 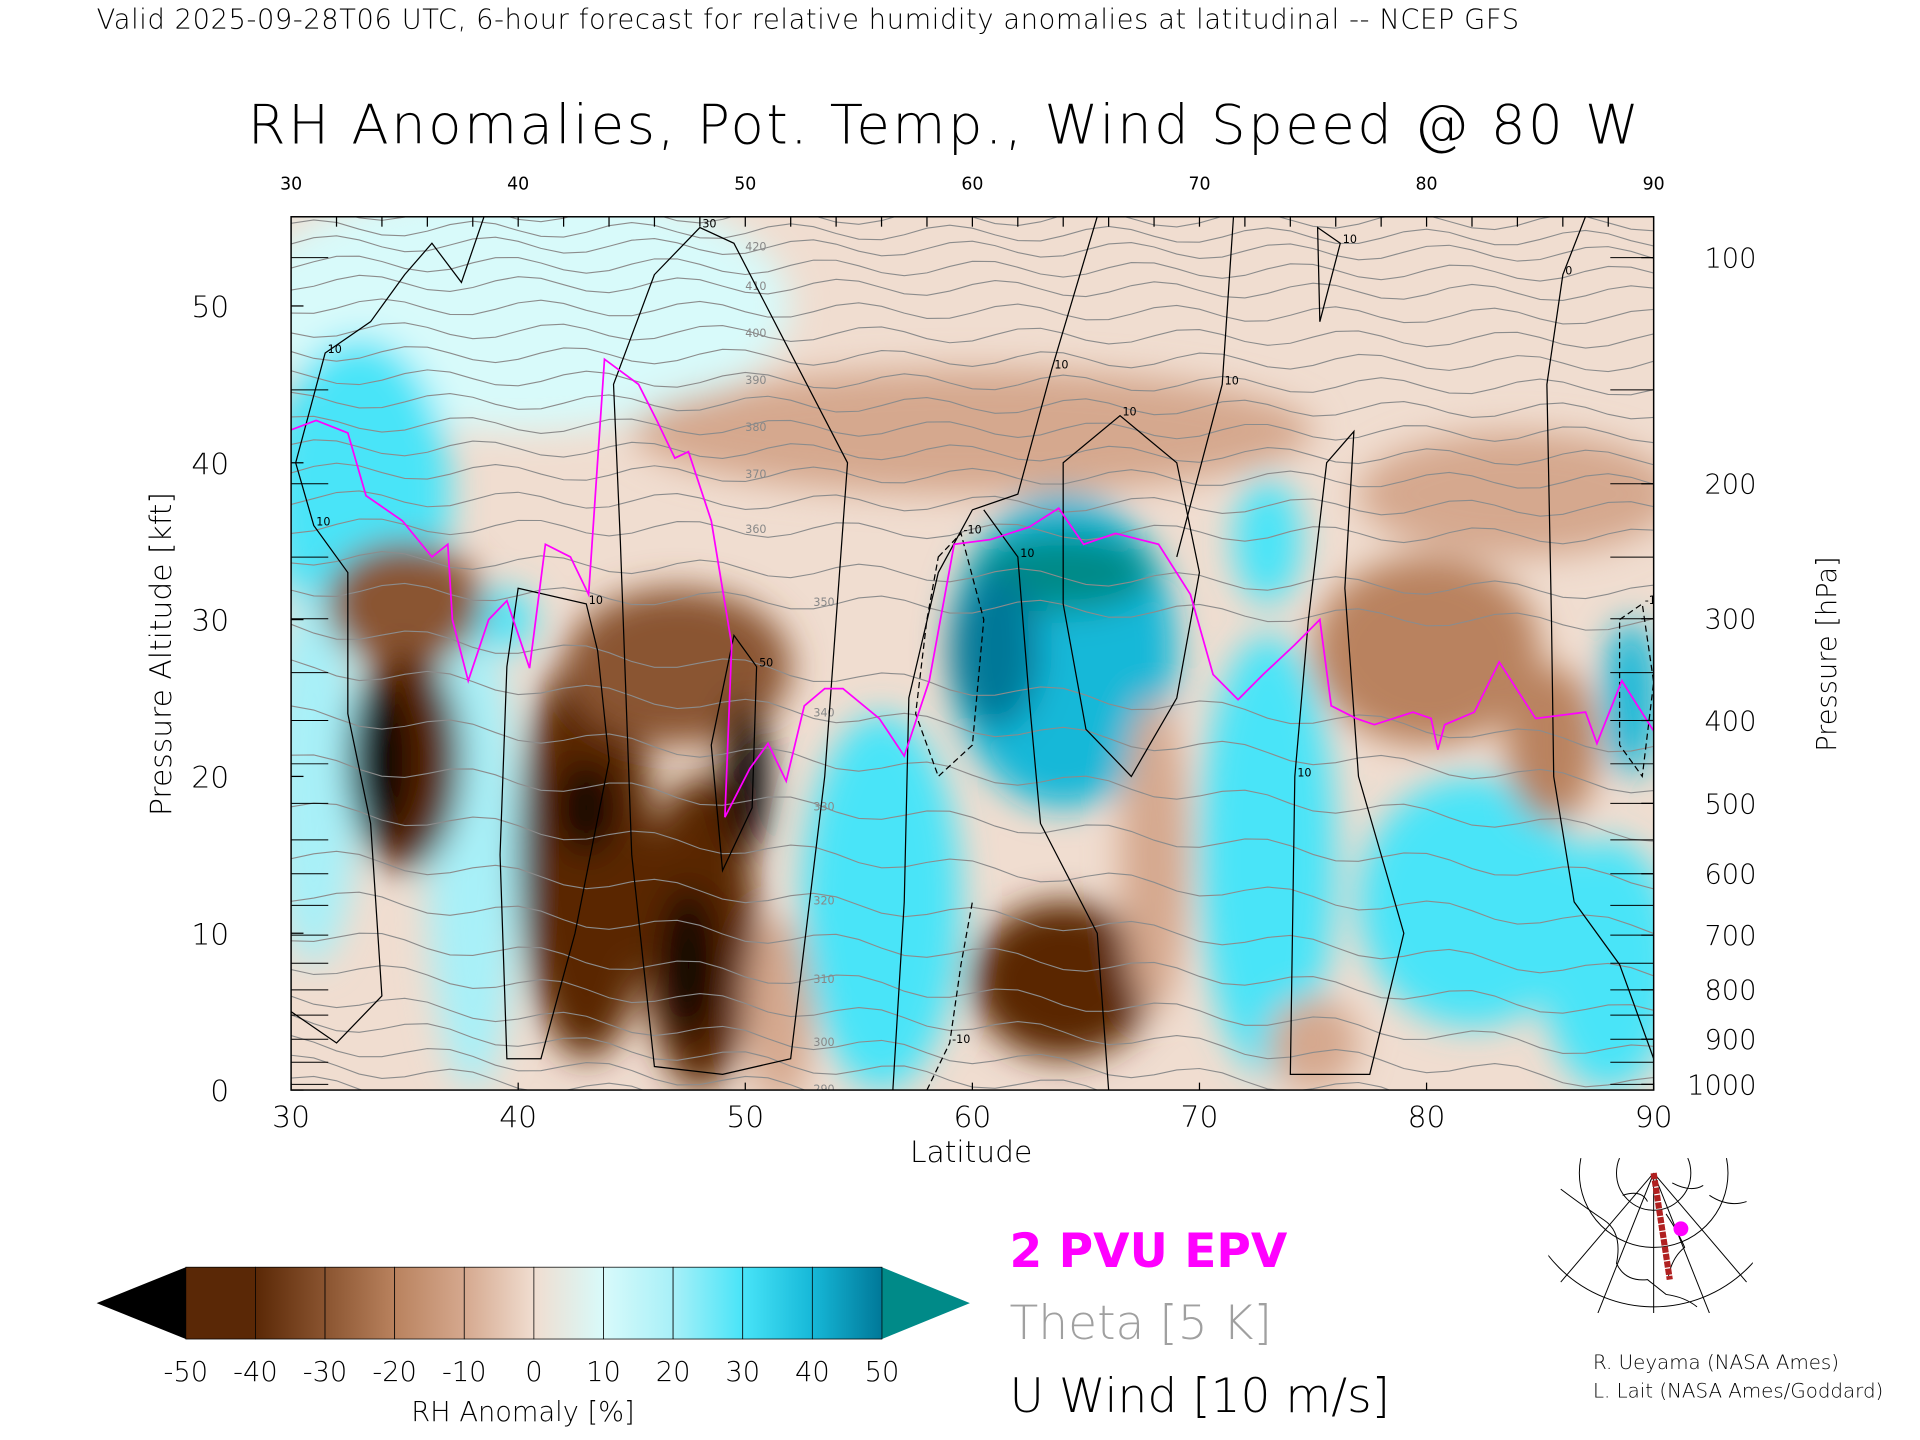 What do you see at coordinates (972, 1117) in the screenshot?
I see `x-tick-label: 60` at bounding box center [972, 1117].